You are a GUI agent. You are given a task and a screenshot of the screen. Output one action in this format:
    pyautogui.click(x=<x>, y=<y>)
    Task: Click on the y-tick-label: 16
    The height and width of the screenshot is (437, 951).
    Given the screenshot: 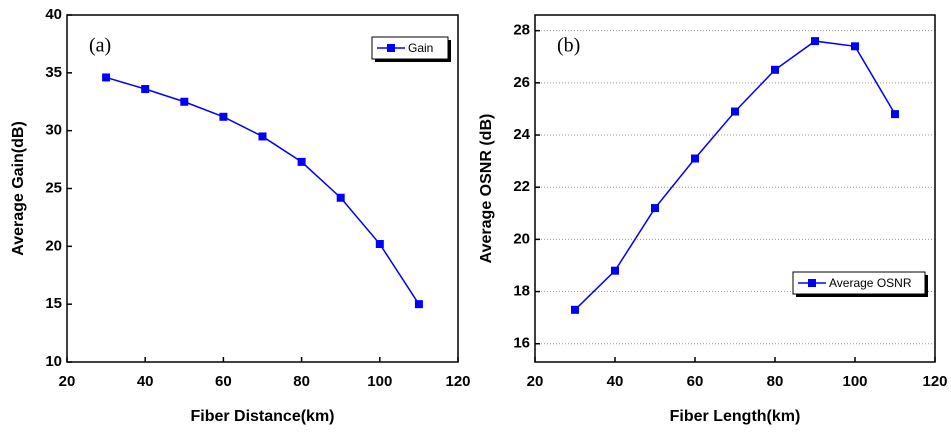 What is the action you would take?
    pyautogui.click(x=521, y=343)
    